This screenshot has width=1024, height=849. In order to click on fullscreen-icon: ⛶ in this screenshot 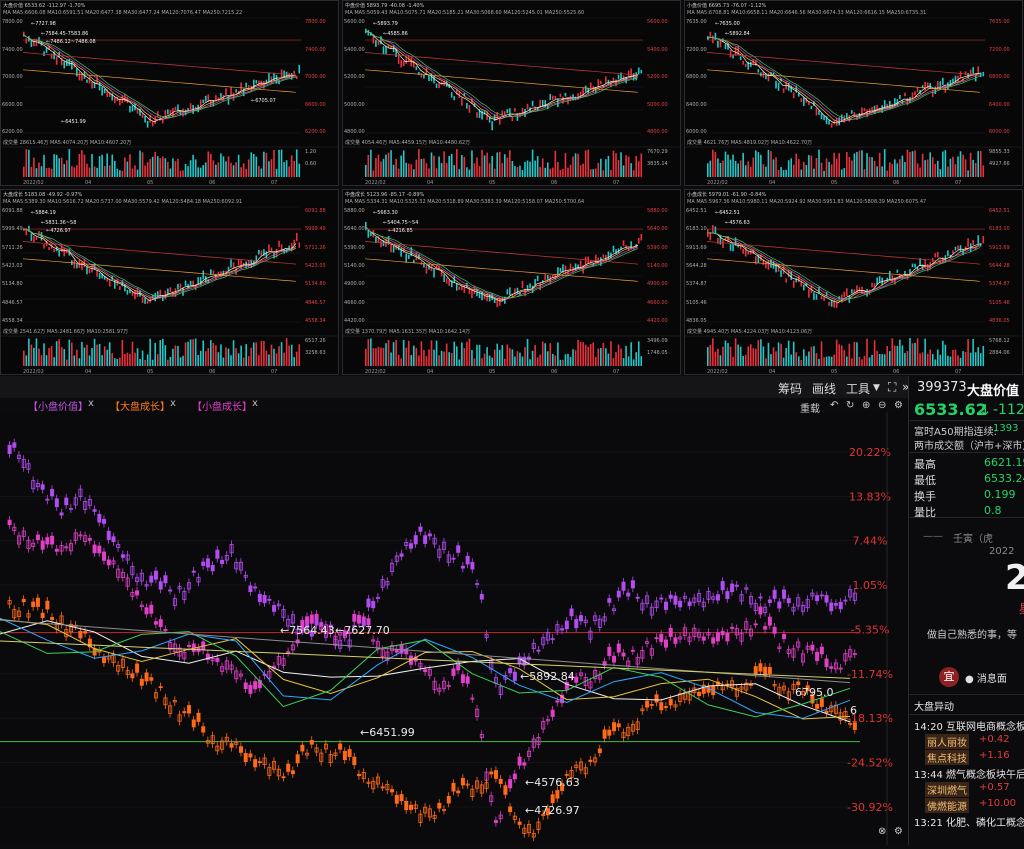, I will do `click(892, 387)`.